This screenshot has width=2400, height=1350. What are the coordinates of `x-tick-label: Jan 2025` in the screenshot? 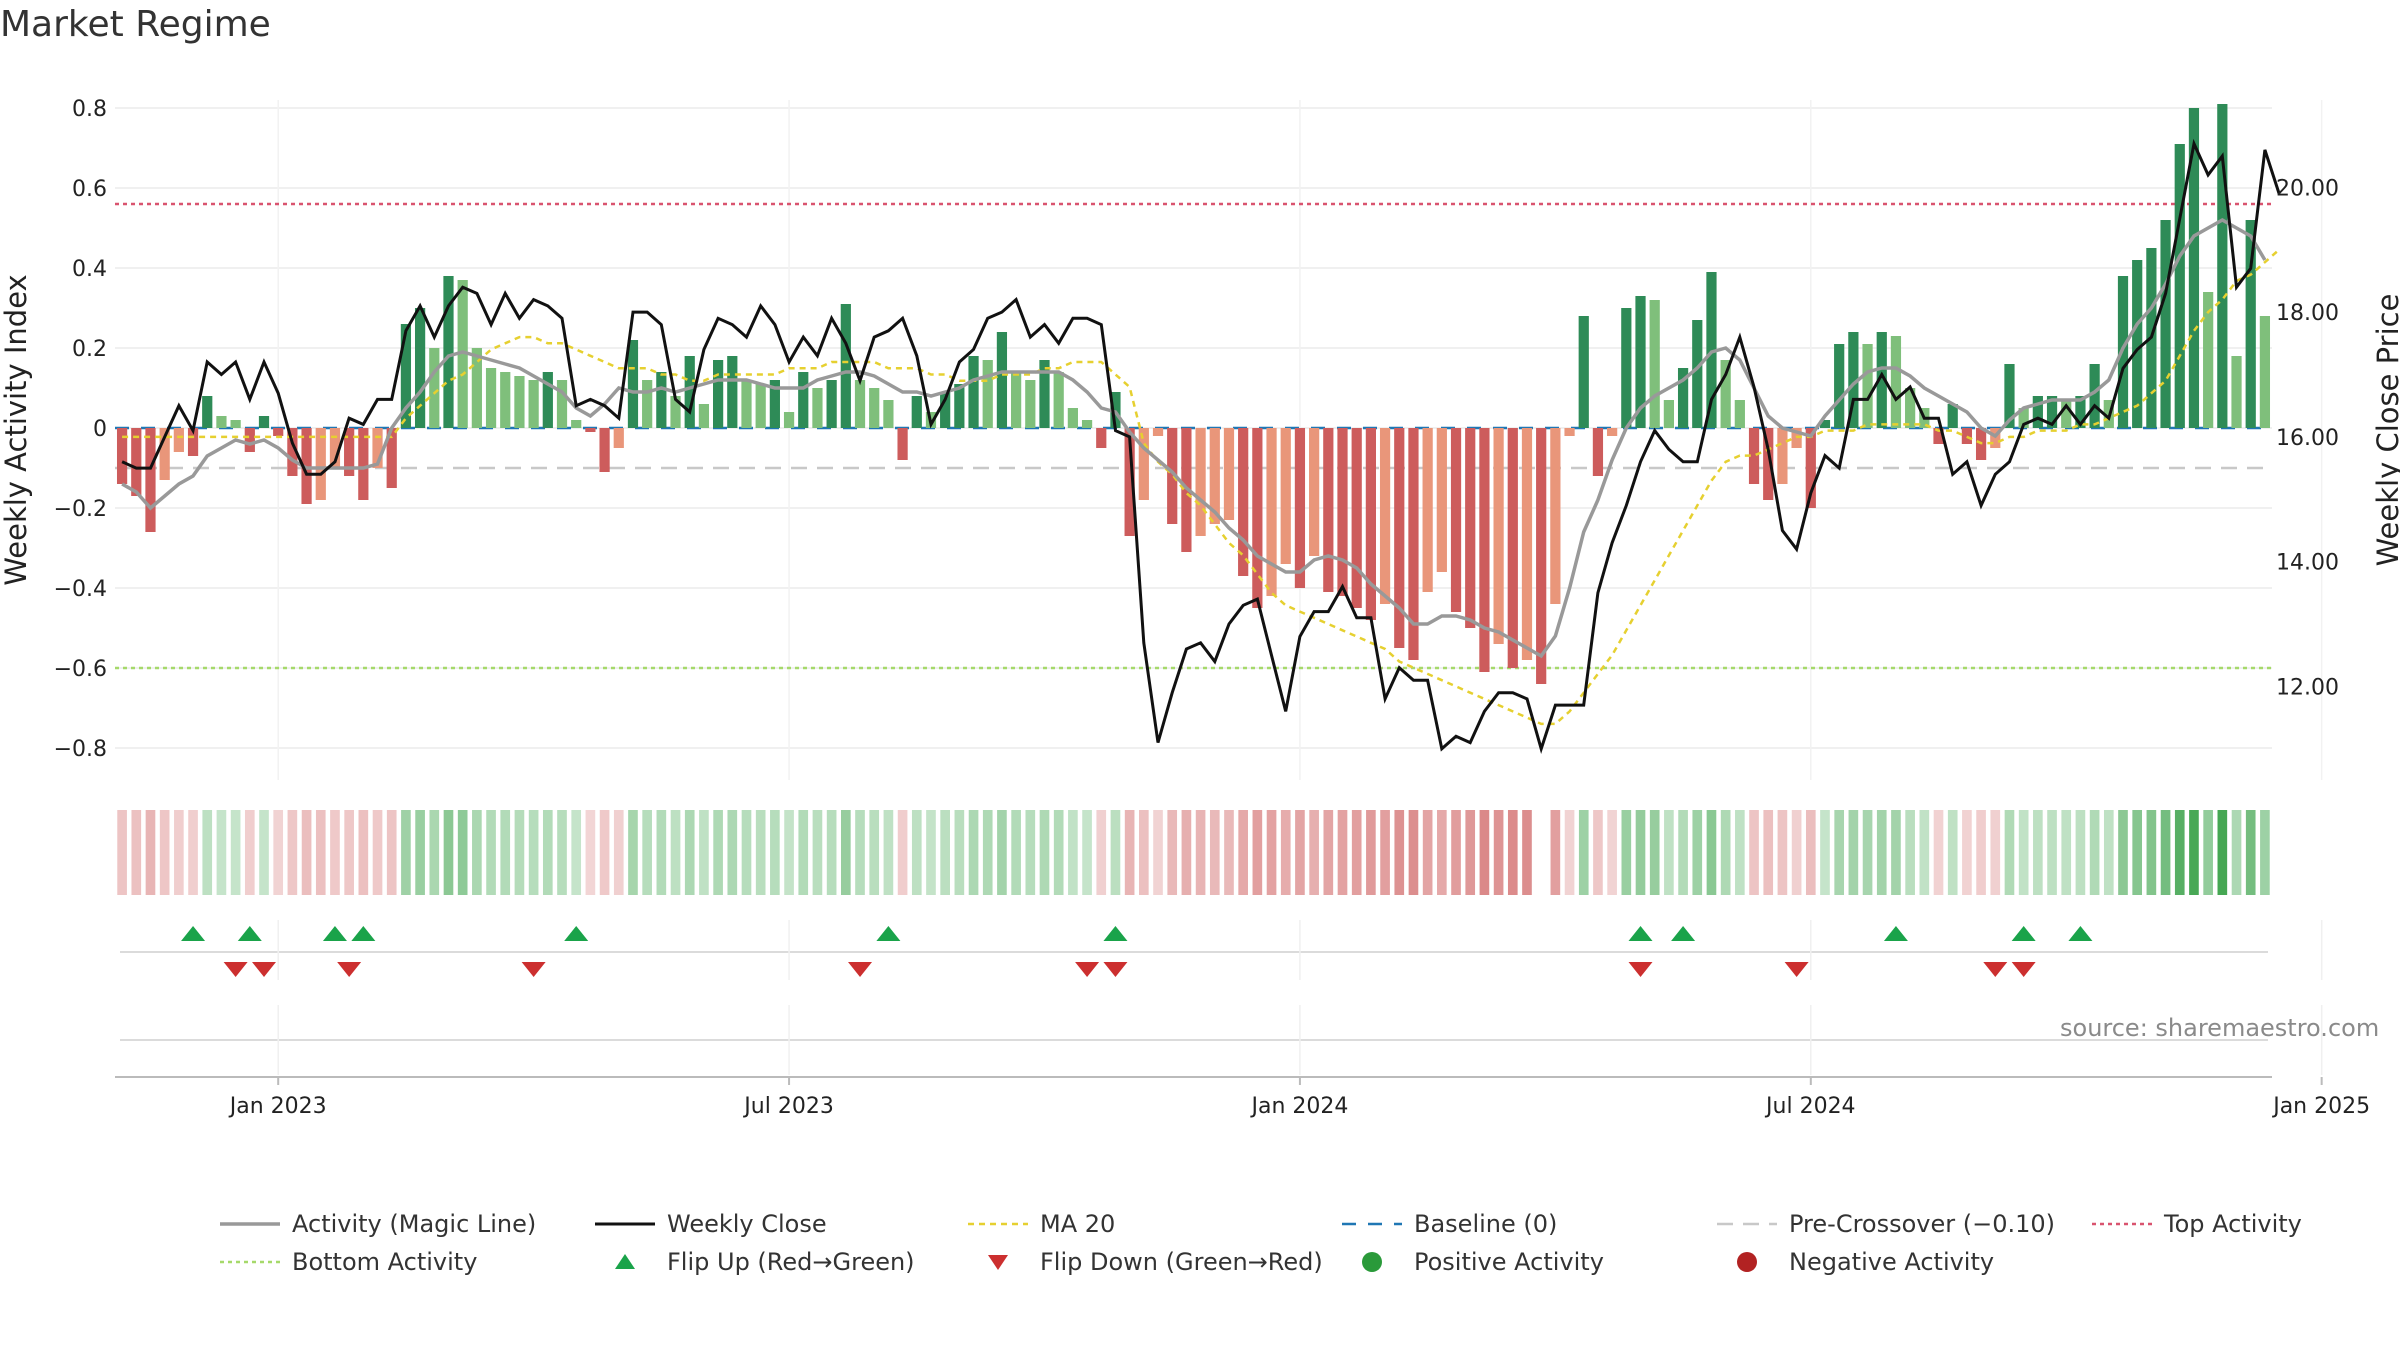 It's located at (2320, 1106).